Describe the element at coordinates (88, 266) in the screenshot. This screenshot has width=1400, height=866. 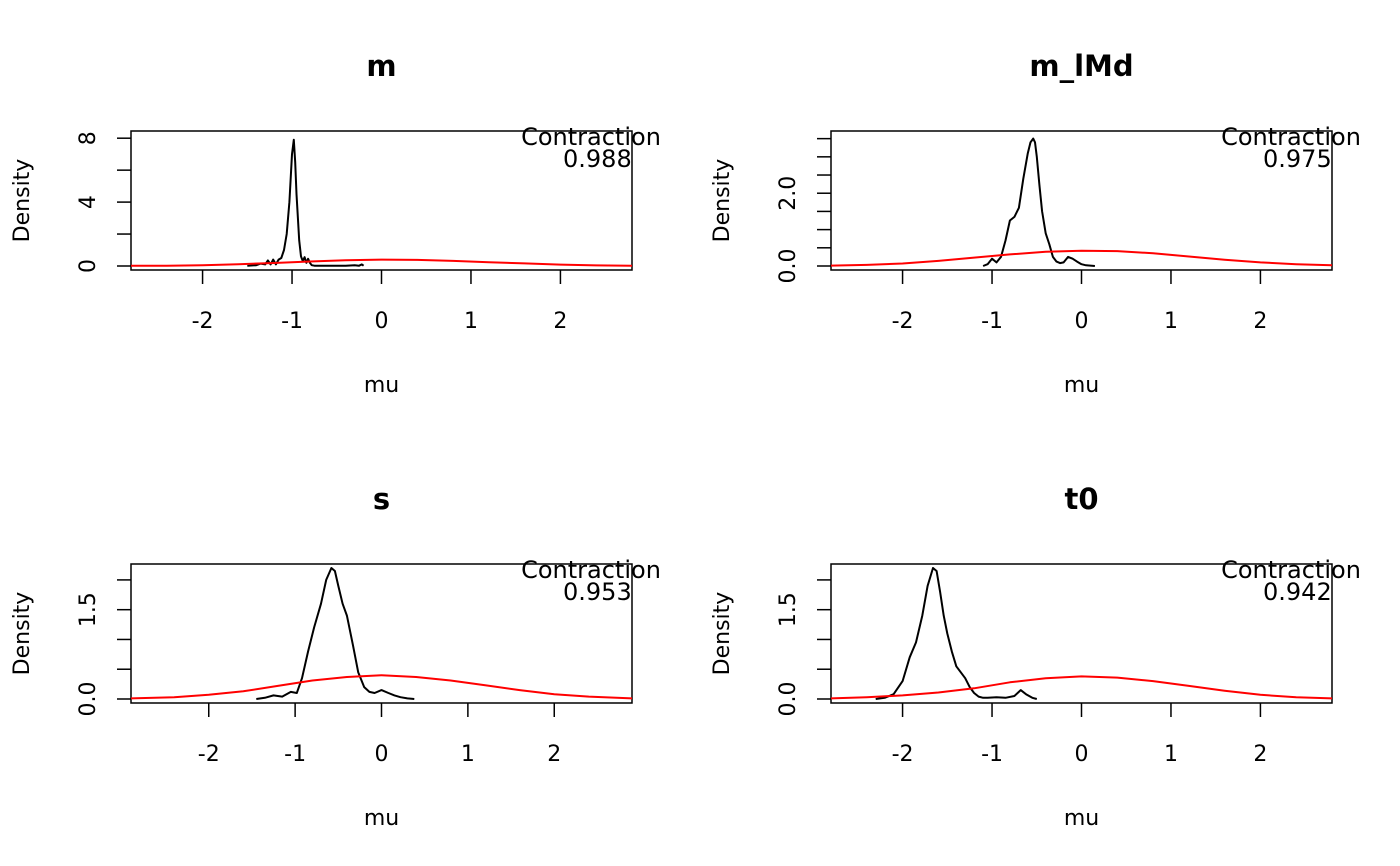
I see `y-tick-label: 0` at that location.